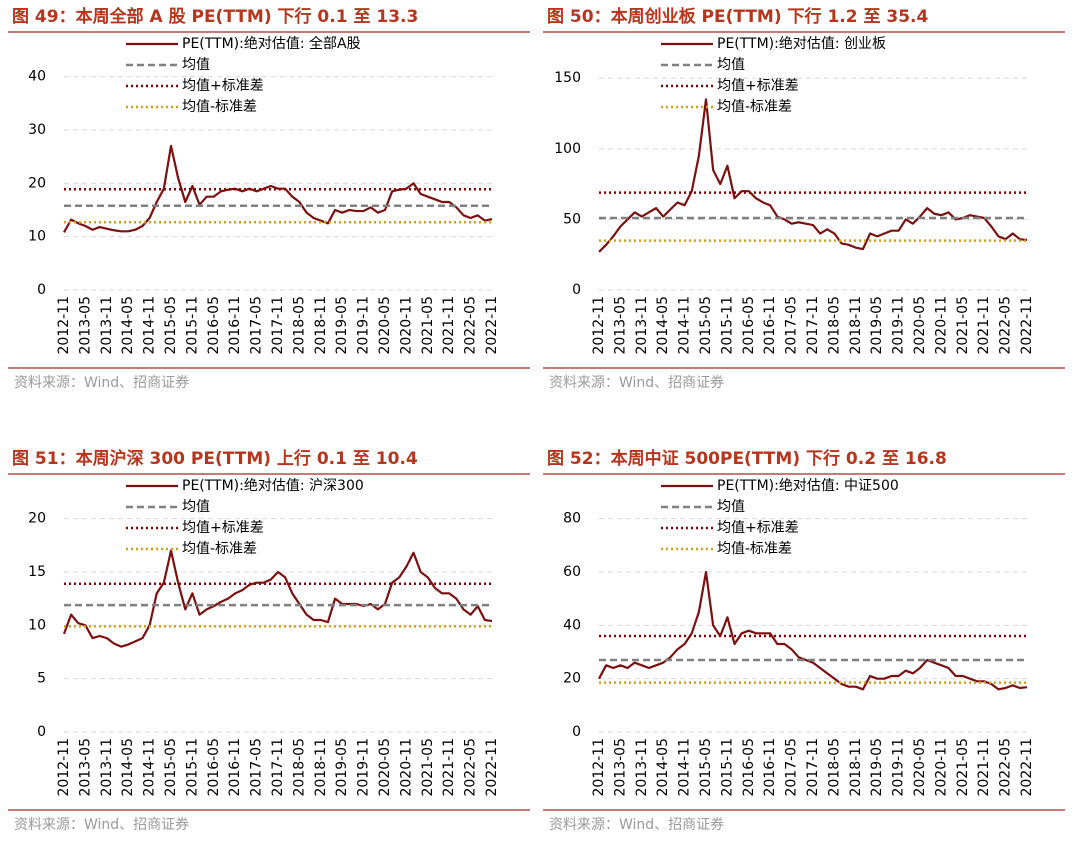 Image resolution: width=1080 pixels, height=847 pixels. Describe the element at coordinates (215, 458) in the screenshot. I see `chart-title: 图 51：本周沪深 300 PE(TTM) 上行 0.1 至 10.4` at that location.